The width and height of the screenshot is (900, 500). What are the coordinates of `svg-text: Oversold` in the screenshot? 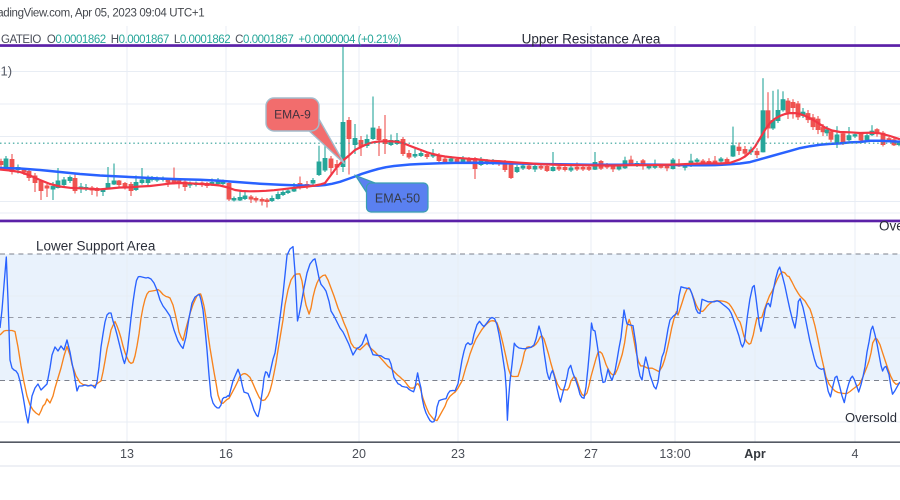 It's located at (871, 417).